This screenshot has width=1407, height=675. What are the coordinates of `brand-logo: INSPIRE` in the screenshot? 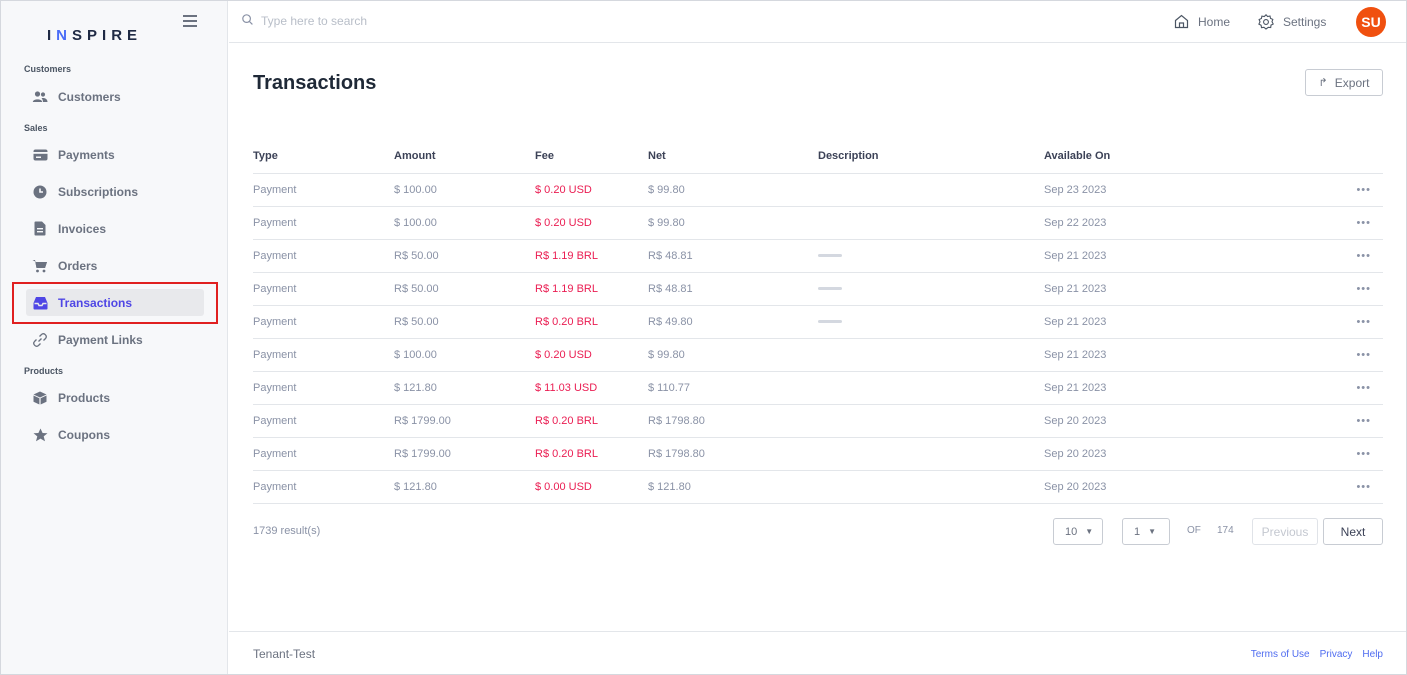 It's located at (95, 35).